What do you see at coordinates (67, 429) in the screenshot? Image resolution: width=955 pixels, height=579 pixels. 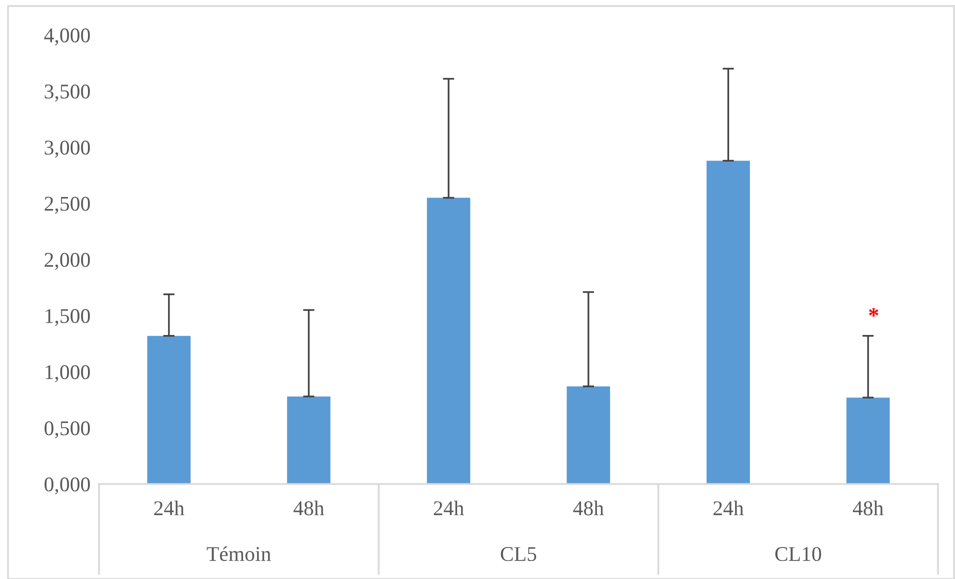 I see `y-tick-label: 0,500` at bounding box center [67, 429].